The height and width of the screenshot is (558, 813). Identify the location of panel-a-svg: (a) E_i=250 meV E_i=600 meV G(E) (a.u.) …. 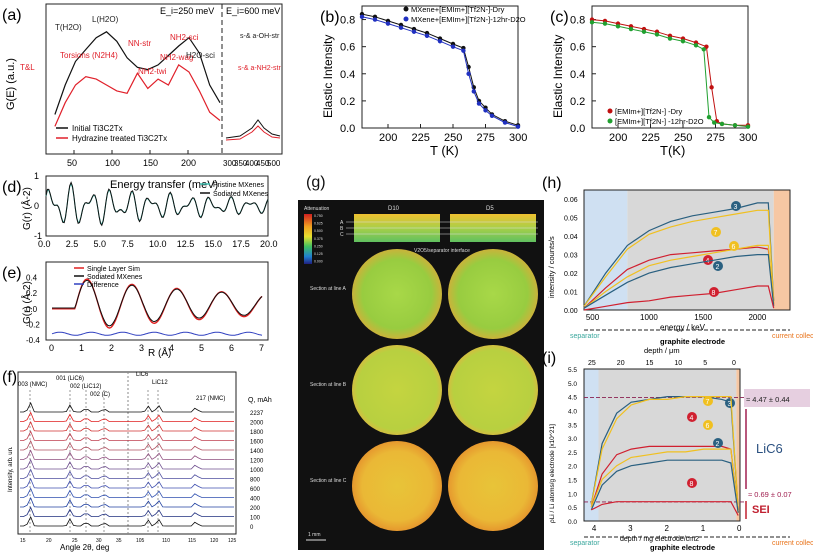
(142, 97).